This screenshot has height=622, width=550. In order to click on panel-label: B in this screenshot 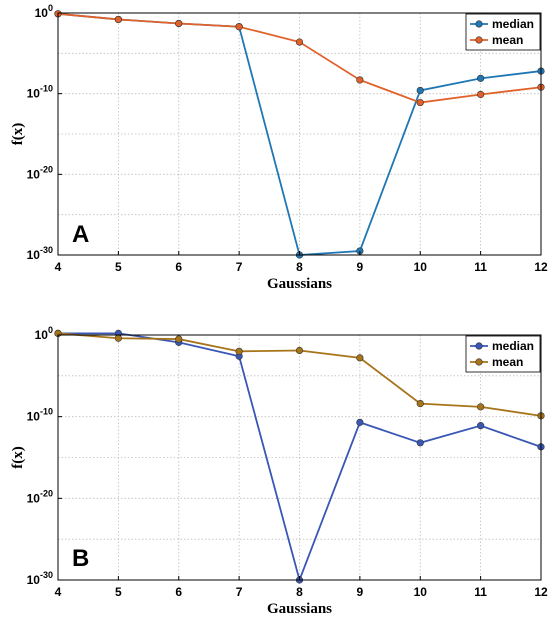, I will do `click(80, 558)`.